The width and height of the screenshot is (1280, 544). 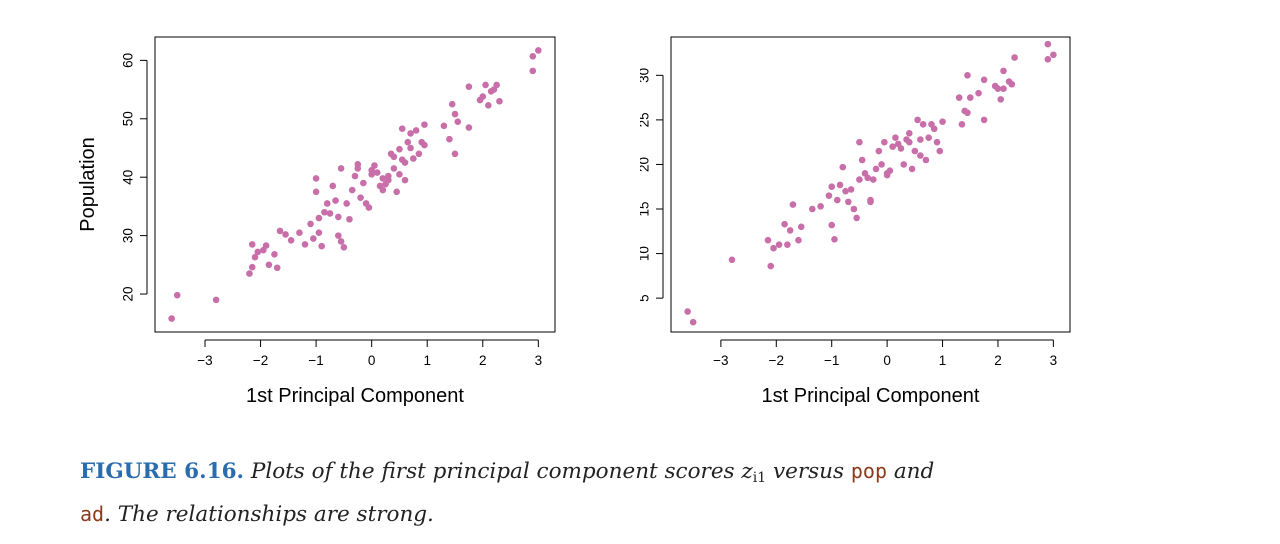 I want to click on caption-code-ad: ad, so click(x=92, y=514).